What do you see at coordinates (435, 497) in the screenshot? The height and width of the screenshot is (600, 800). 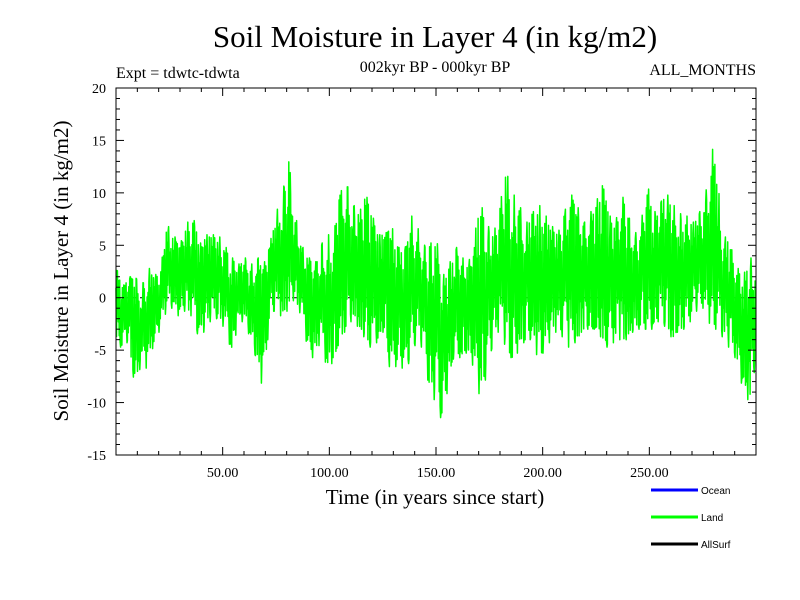 I see `x-axis-label: Time (in years since start)` at bounding box center [435, 497].